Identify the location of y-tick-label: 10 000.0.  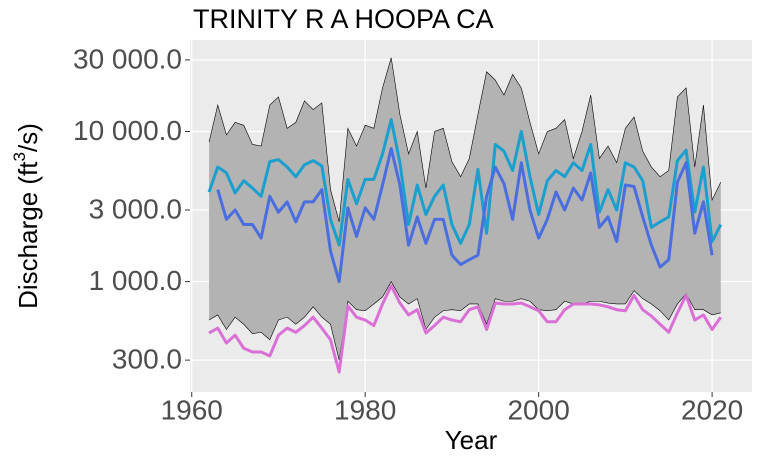
(127, 130).